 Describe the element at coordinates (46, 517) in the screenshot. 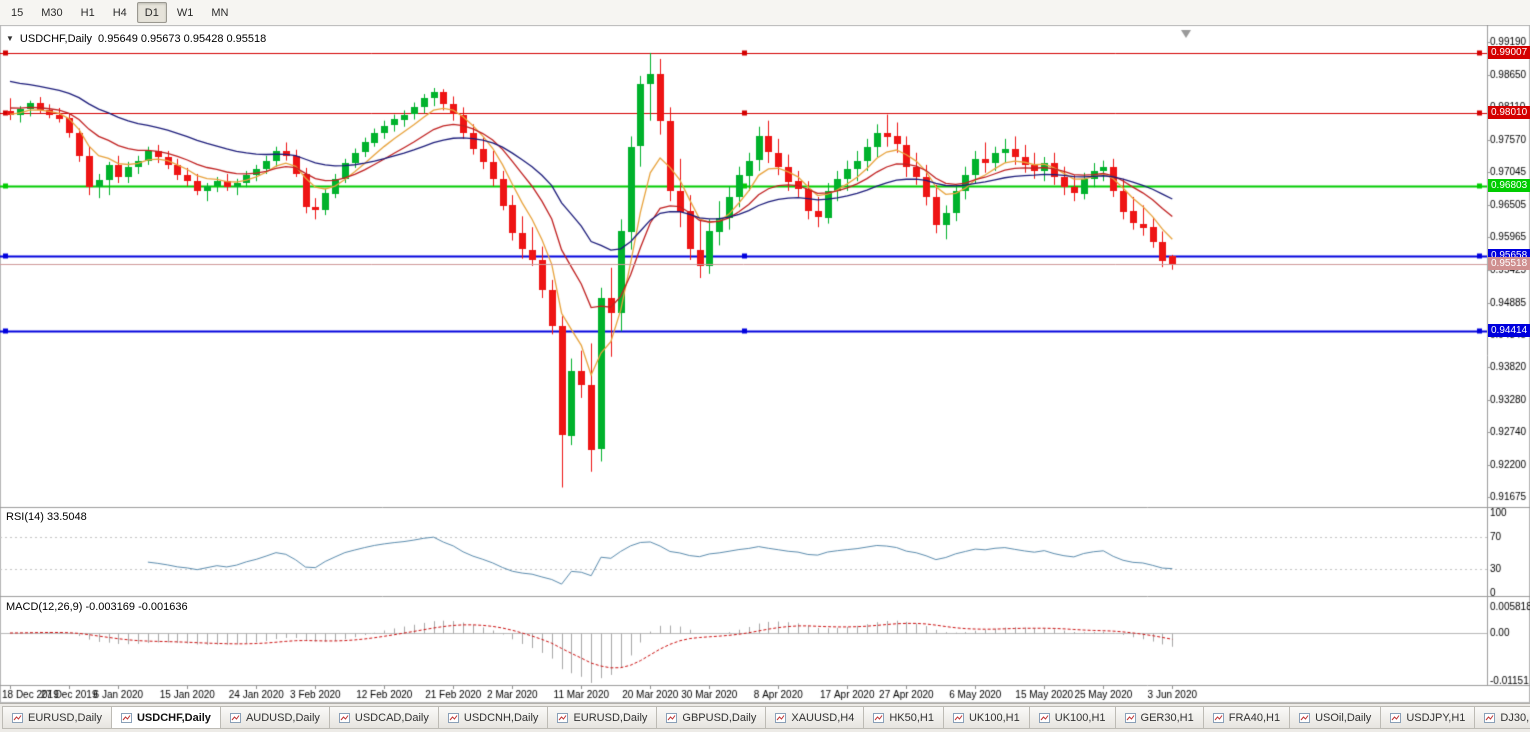

I see `rsi-indicator-label: RSI(14) 33.5048` at that location.